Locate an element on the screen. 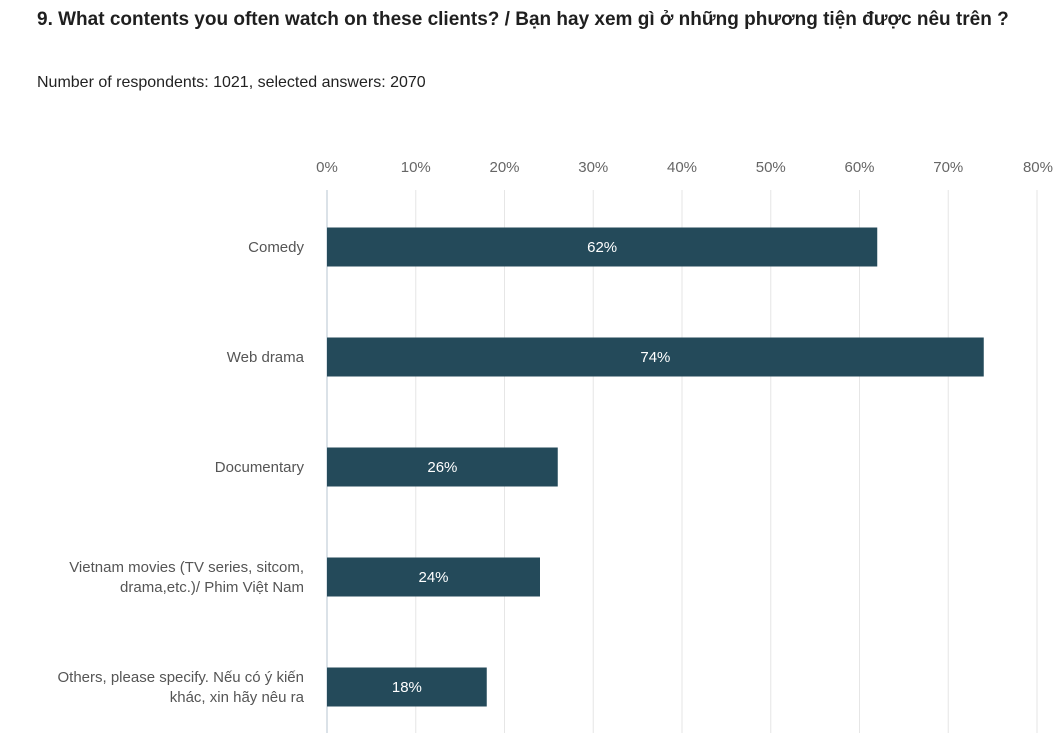 This screenshot has height=733, width=1056. x-tick-label: 50% is located at coordinates (771, 167).